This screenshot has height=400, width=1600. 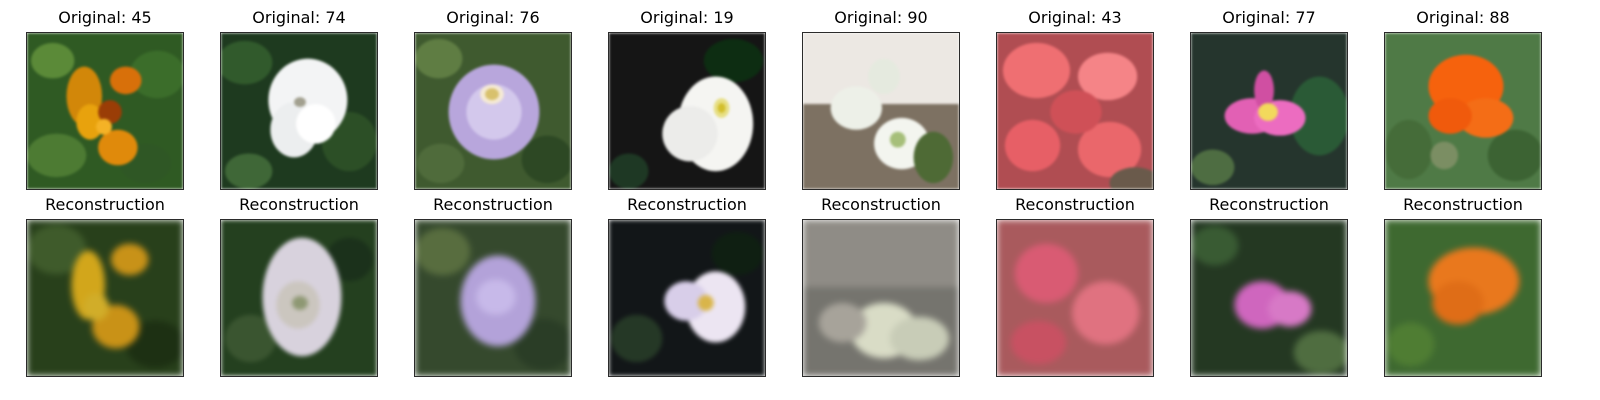 I want to click on original-title-3: Original: 76, so click(x=493, y=17).